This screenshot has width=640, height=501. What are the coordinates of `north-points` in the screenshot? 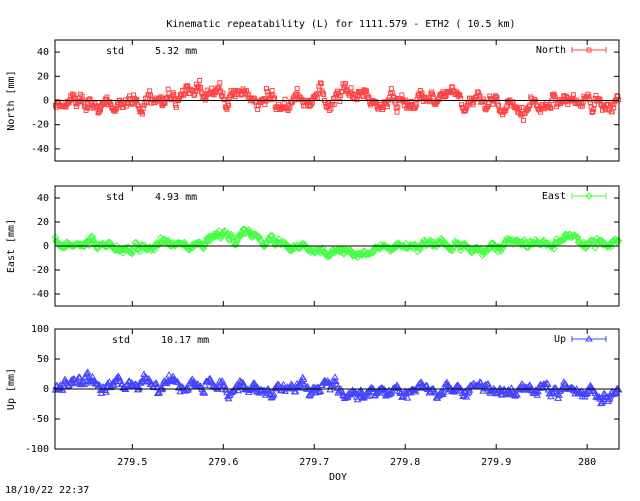 It's located at (337, 100).